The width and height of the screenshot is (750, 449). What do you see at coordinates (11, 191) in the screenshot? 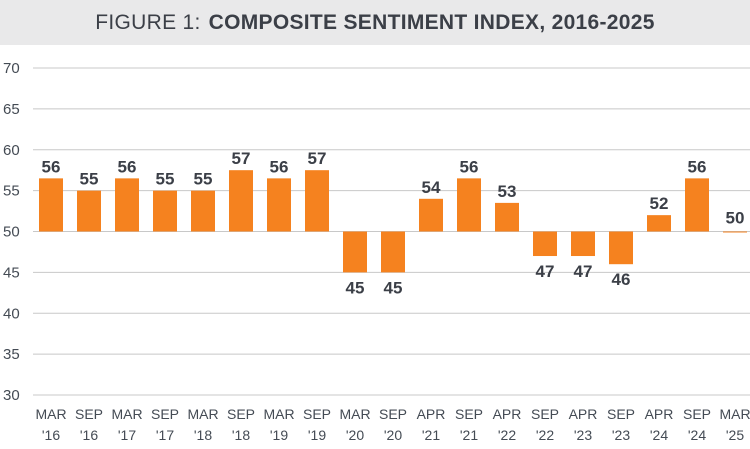
I see `y-tick-label: 55` at bounding box center [11, 191].